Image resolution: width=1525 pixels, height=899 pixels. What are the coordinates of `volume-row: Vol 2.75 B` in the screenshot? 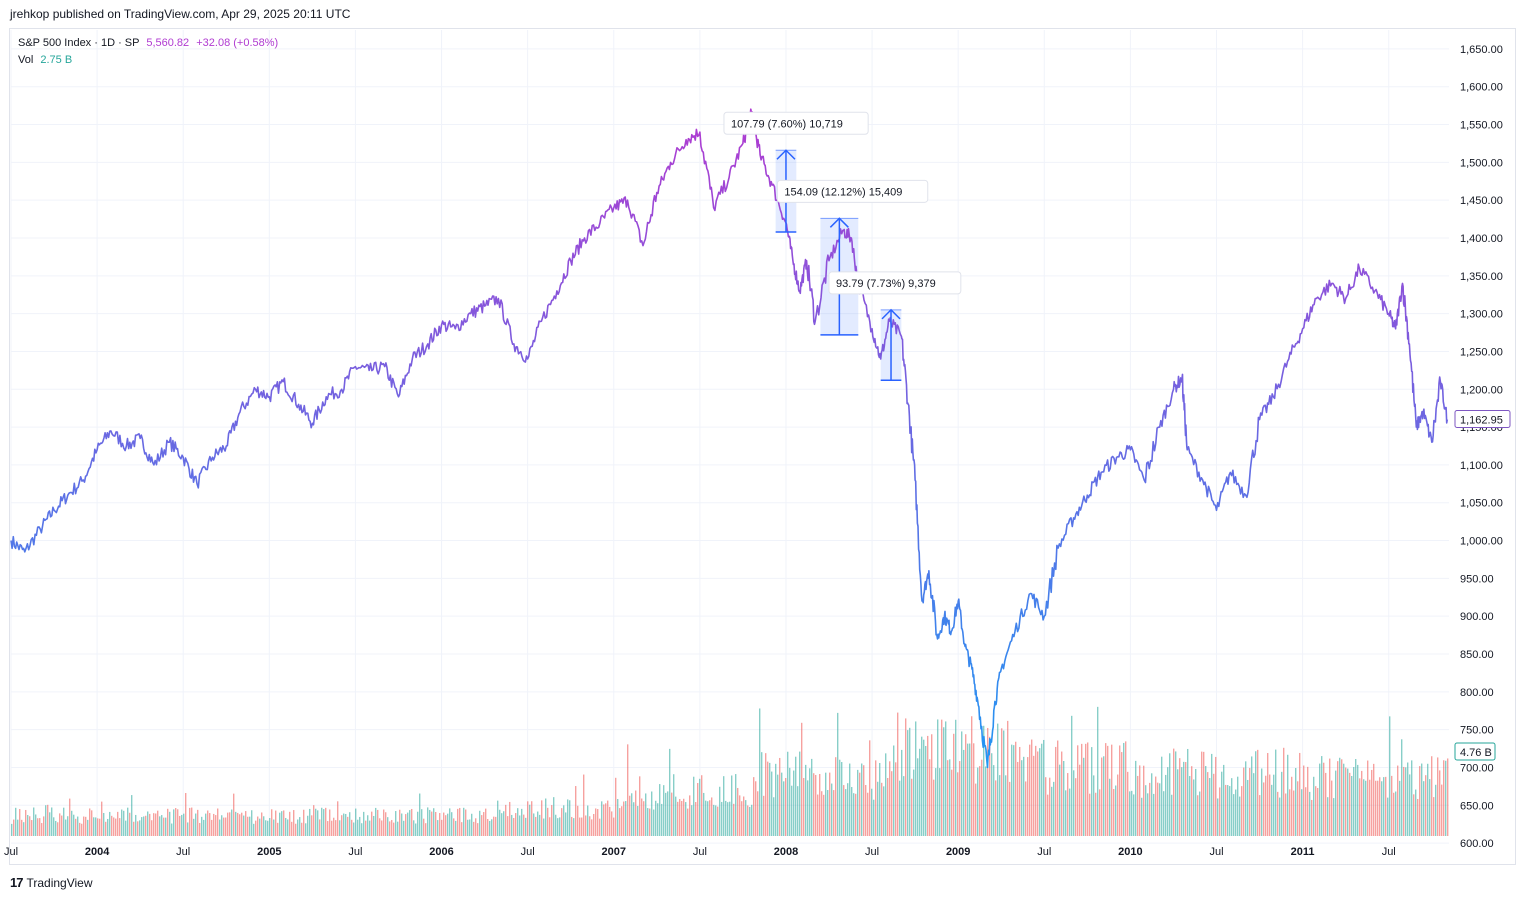 It's located at (148, 60).